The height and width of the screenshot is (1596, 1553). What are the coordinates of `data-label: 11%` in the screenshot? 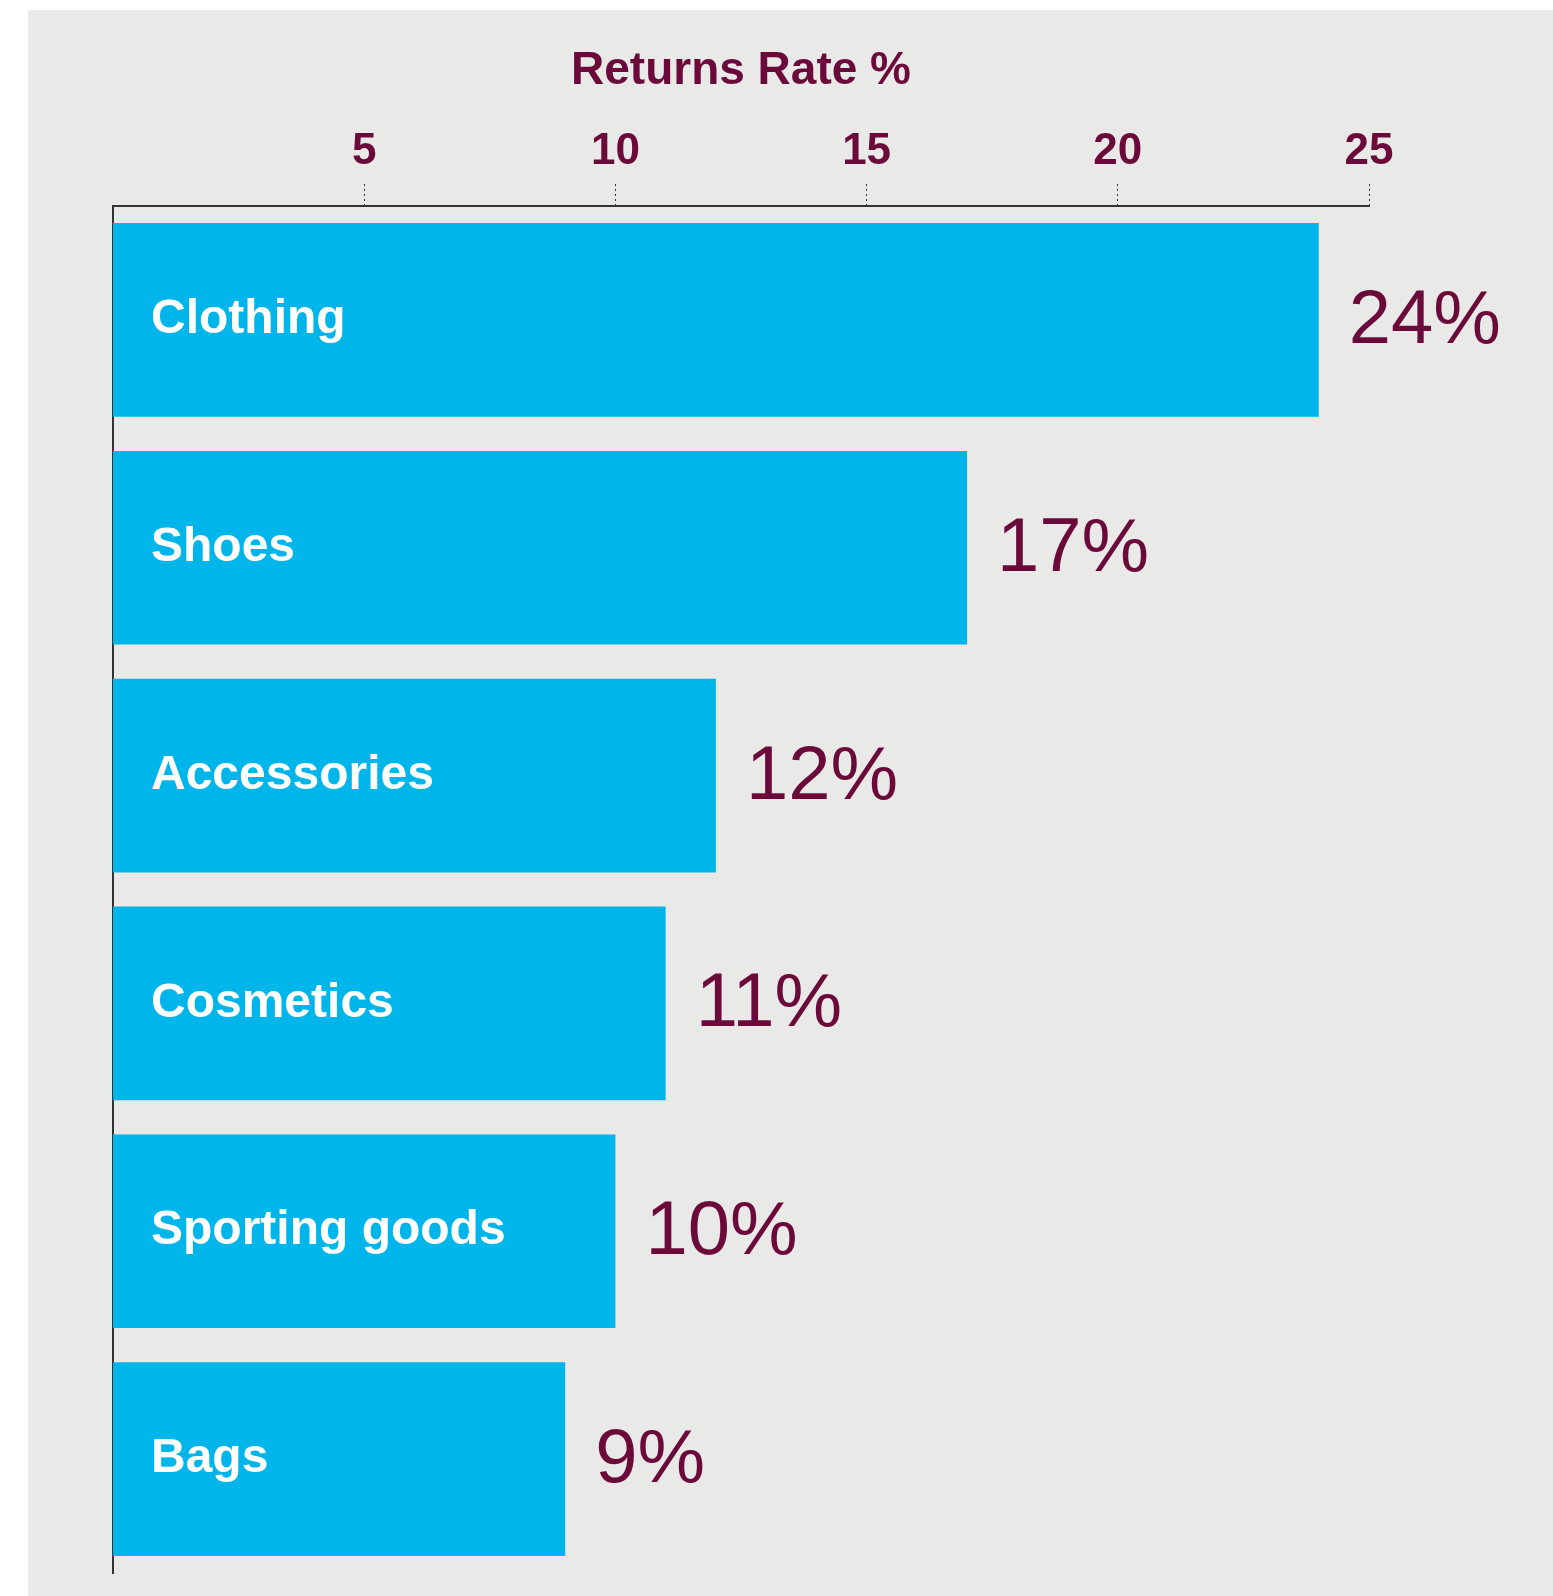 It's located at (769, 1000).